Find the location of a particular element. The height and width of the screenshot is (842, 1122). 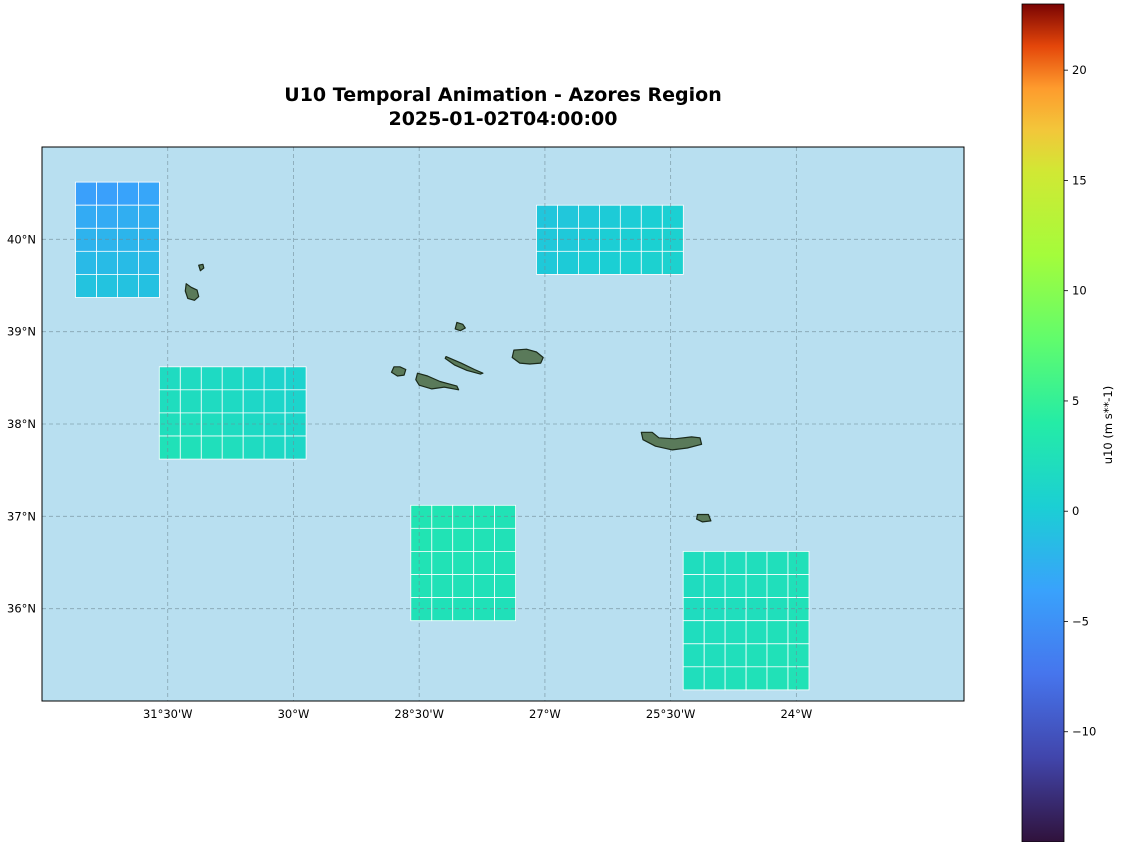

lat-tick-label: 37°N is located at coordinates (21, 516).